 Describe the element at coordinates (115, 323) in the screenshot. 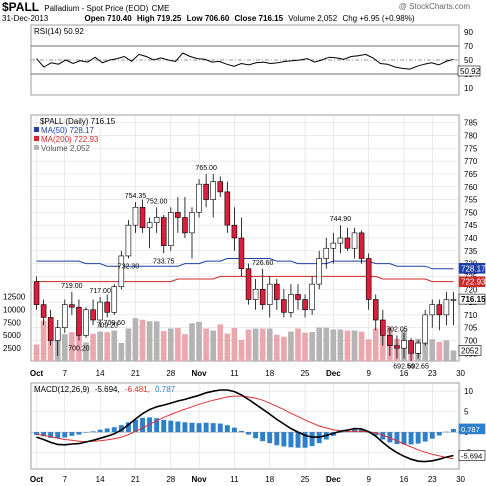

I see `price-annotation: 709.60` at that location.